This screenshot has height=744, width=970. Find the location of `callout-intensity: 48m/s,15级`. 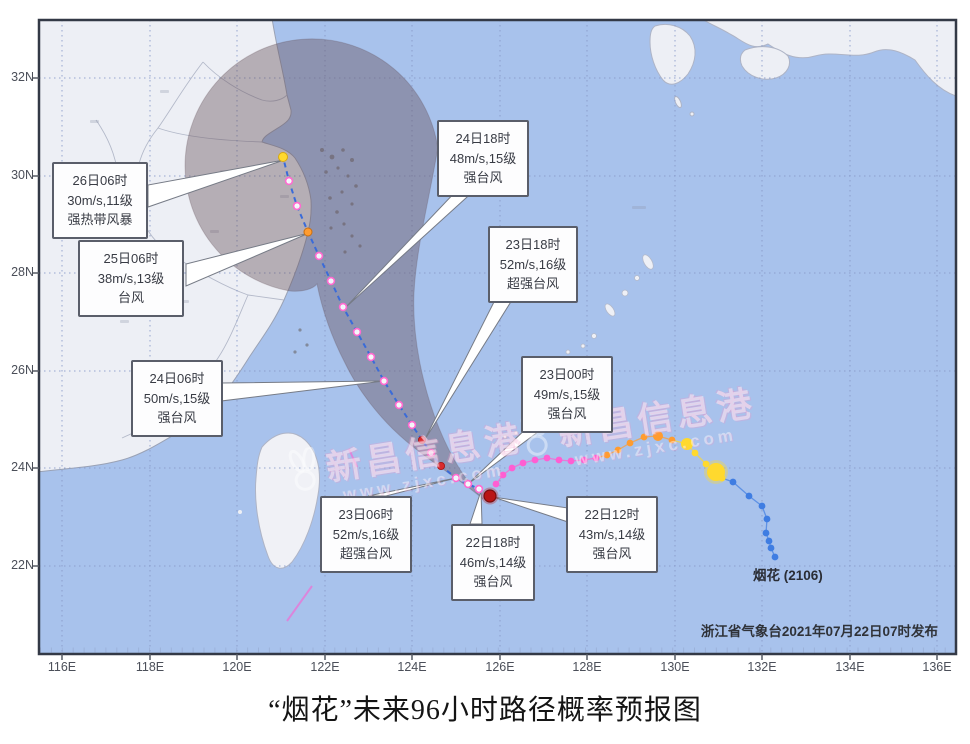

callout-intensity: 48m/s,15级 is located at coordinates (483, 158).